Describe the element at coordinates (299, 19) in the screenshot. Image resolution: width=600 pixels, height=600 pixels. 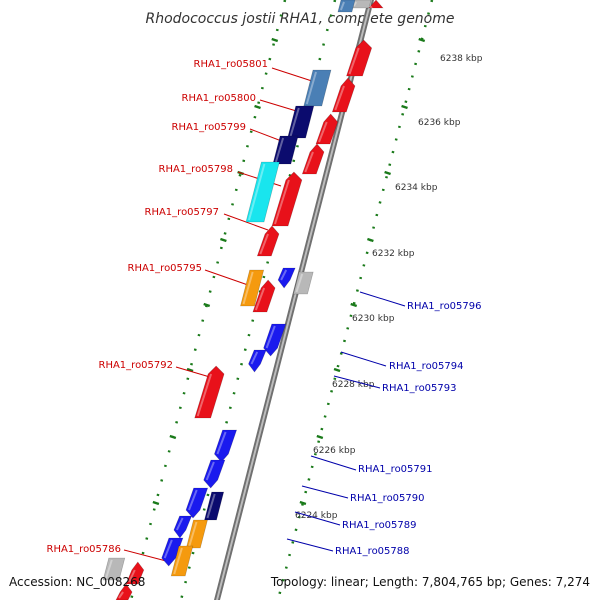
I see `map-title: Rhodococcus jostii RHA1, complete genome` at that location.